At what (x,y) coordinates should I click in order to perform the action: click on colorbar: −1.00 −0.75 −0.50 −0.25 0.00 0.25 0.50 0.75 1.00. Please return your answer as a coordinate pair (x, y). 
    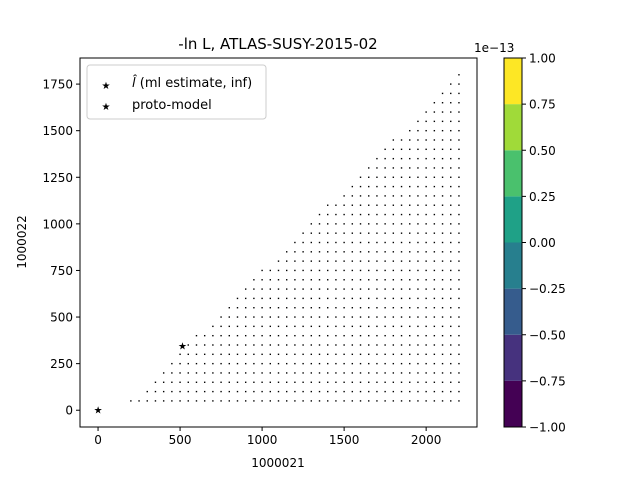
    Looking at the image, I should click on (534, 243).